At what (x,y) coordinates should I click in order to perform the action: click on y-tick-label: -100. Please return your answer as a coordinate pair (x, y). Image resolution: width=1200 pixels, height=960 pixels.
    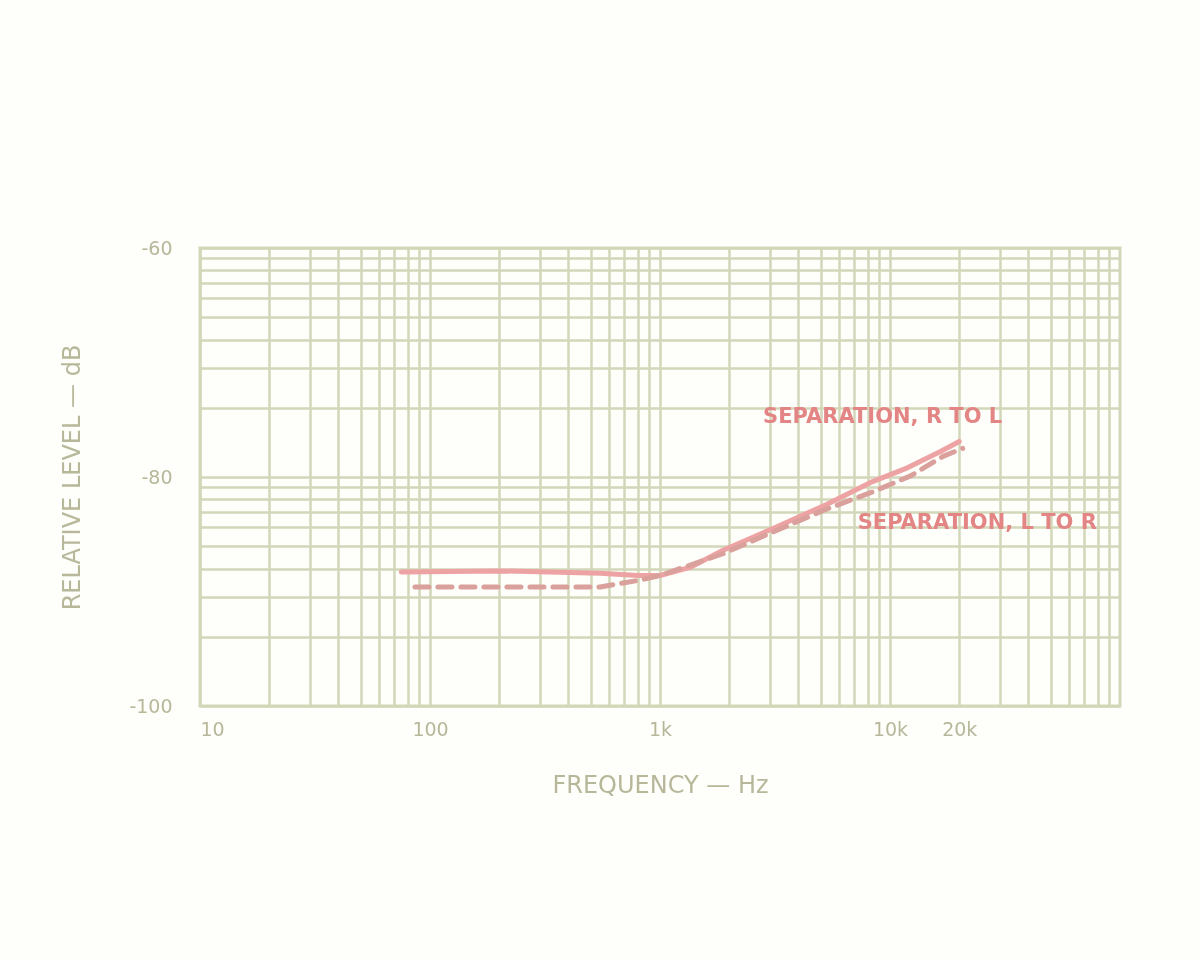
    Looking at the image, I should click on (151, 705).